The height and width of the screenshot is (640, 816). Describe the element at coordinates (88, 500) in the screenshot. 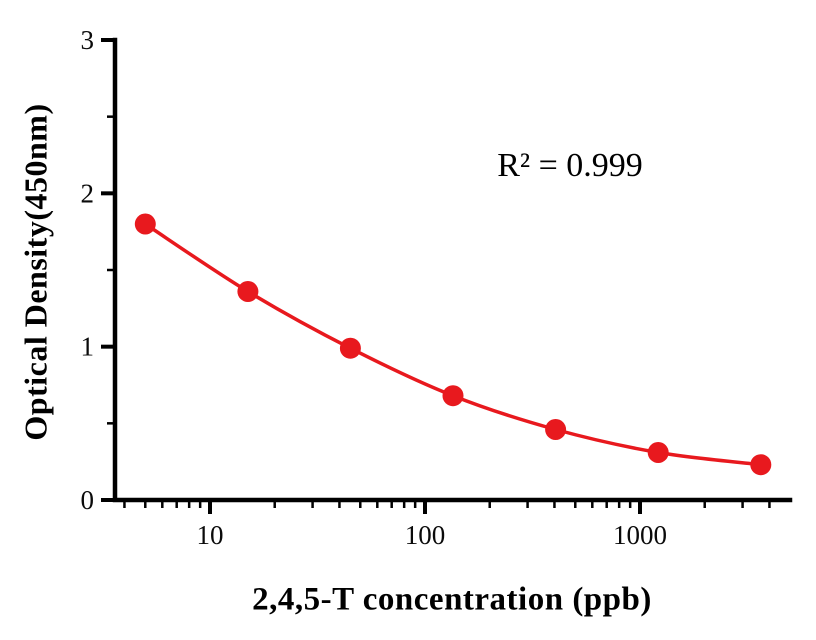

I see `y-tick-label: 0` at that location.